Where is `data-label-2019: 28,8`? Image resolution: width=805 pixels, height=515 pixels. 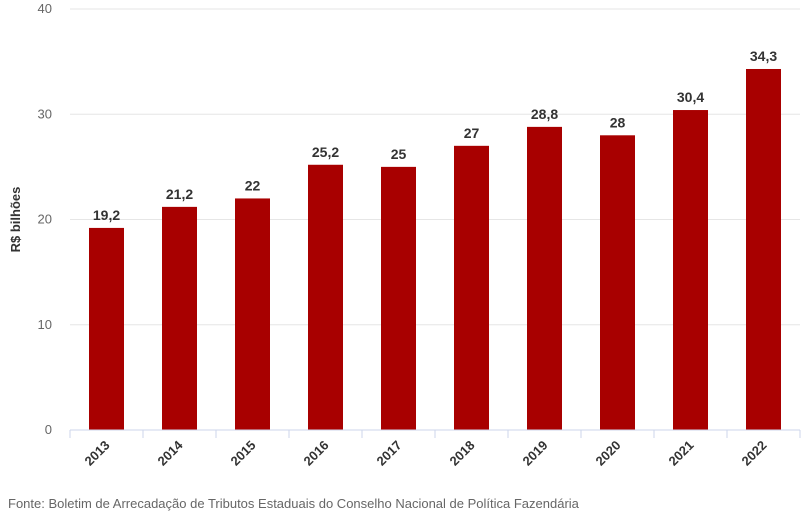
data-label-2019: 28,8 is located at coordinates (544, 114).